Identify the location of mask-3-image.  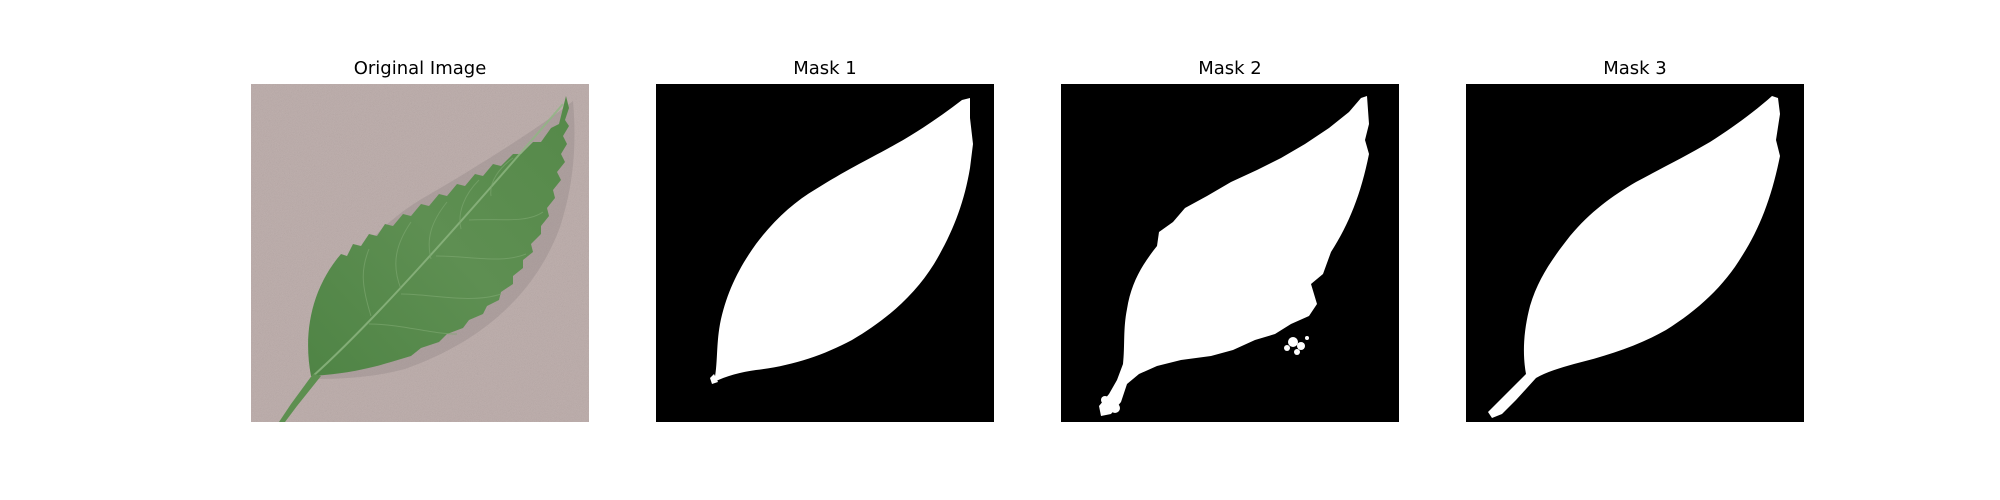
(1635, 253).